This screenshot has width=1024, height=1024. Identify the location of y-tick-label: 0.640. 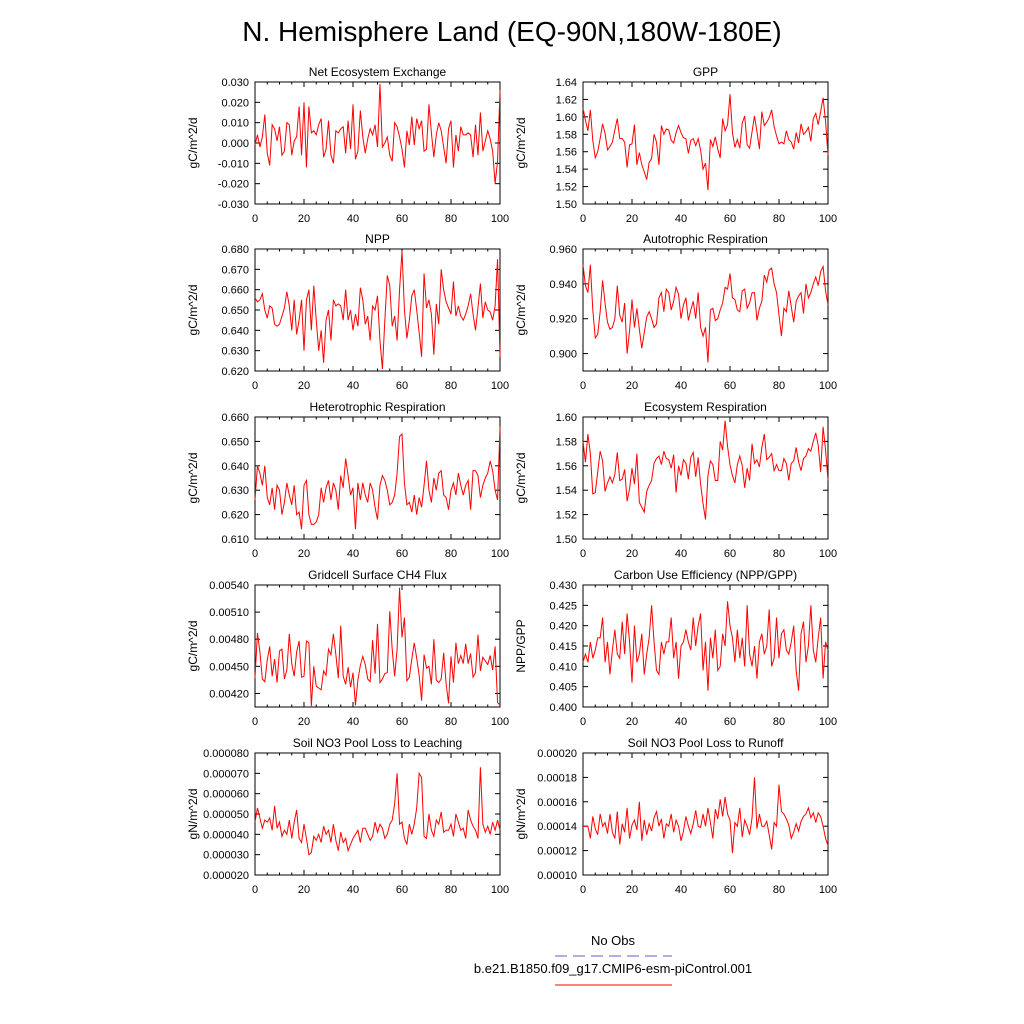
(235, 331).